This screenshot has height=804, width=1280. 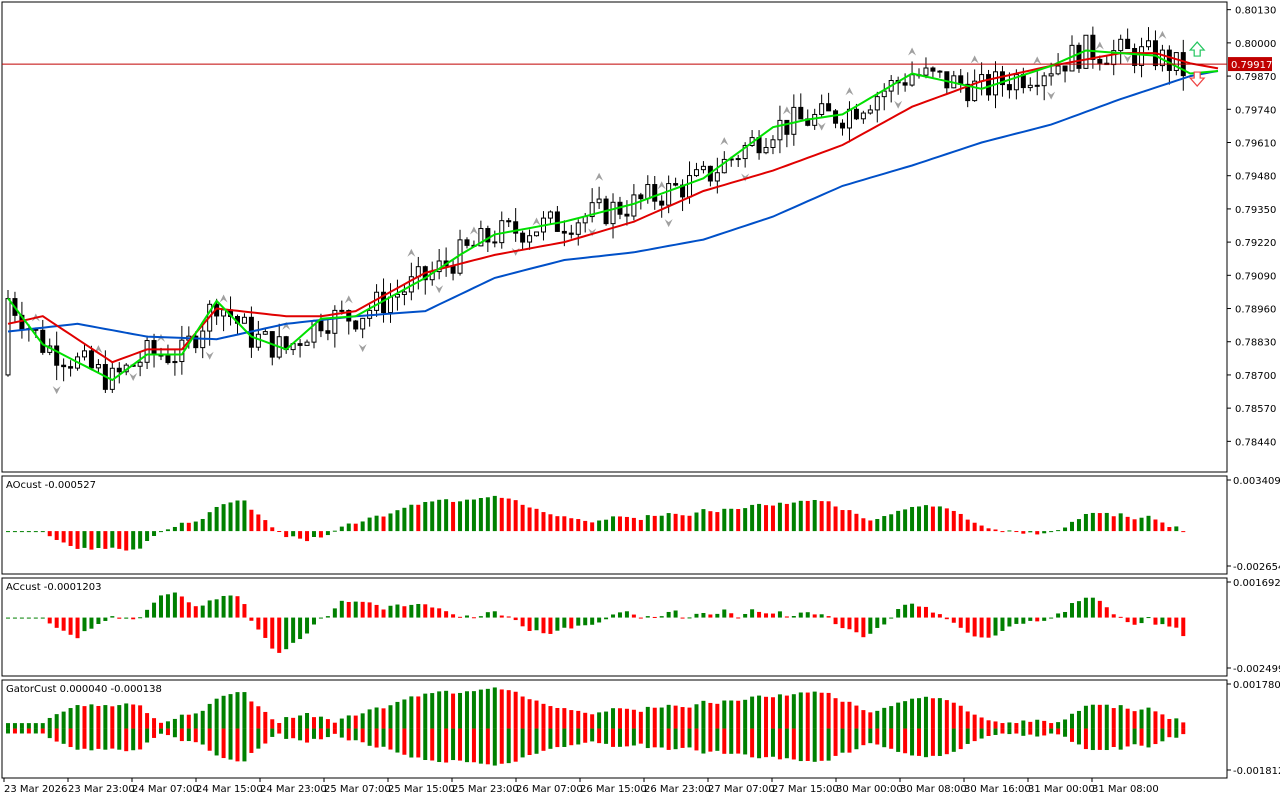 I want to click on ao-pane, so click(x=596, y=523).